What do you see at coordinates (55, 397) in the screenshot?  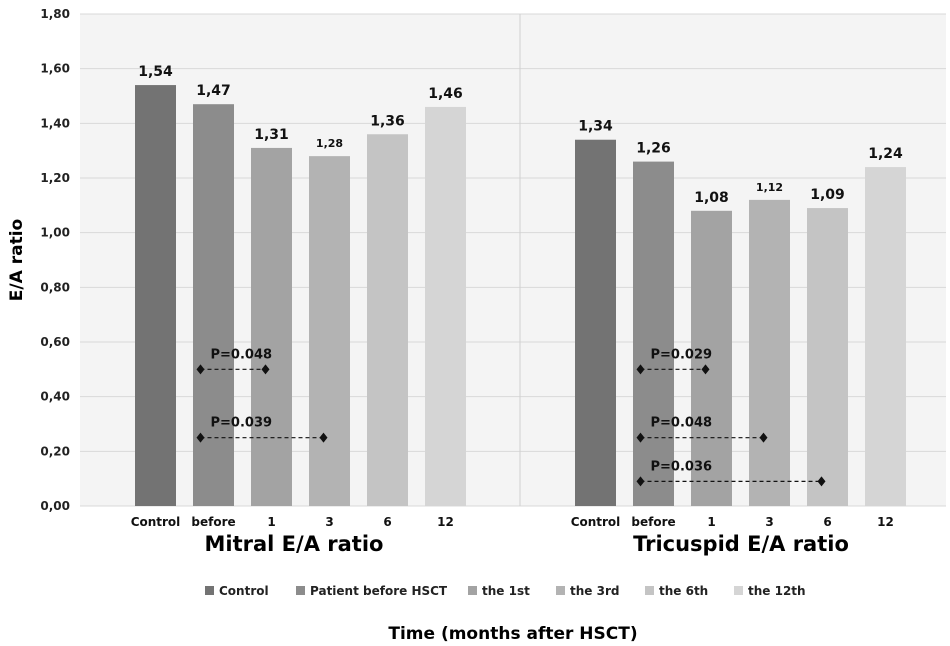 I see `y-tick-label: 0,40` at bounding box center [55, 397].